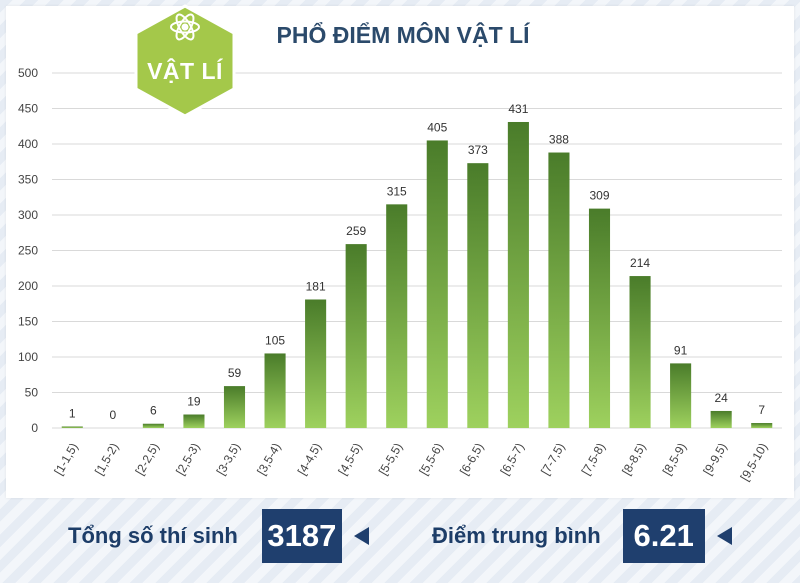 Image resolution: width=800 pixels, height=583 pixels. Describe the element at coordinates (147, 459) in the screenshot. I see `x-tick-label: [2-2,5)` at that location.